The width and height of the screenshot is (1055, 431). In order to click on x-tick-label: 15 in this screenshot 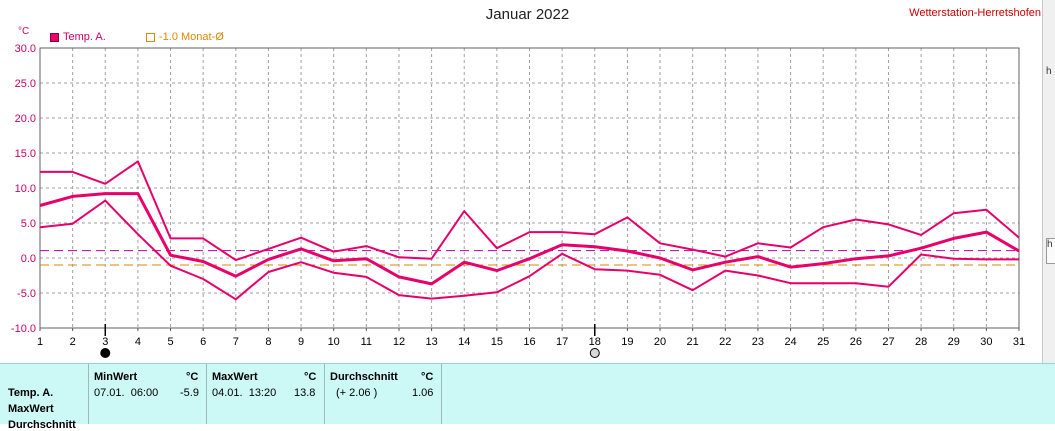, I will do `click(497, 342)`.